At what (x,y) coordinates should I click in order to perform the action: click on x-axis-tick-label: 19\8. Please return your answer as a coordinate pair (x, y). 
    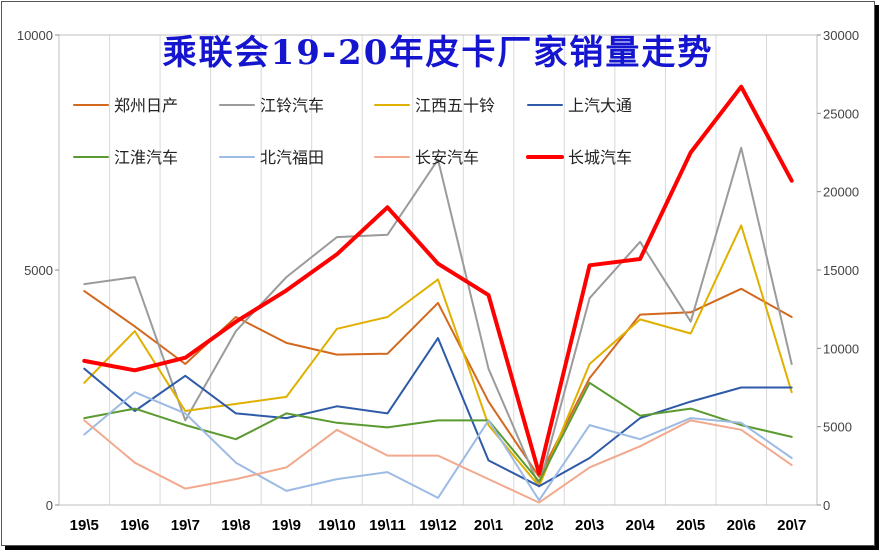
    Looking at the image, I should click on (235, 525).